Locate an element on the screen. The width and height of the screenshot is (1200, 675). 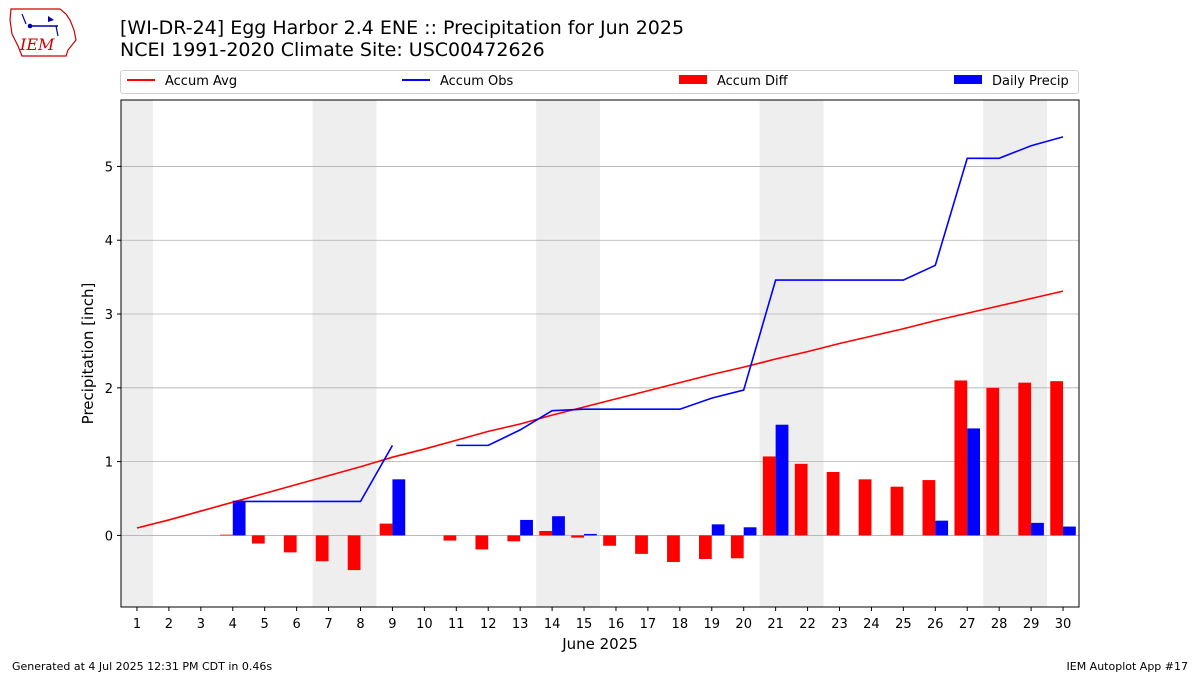
x-tick-label-23: 23 is located at coordinates (839, 624).